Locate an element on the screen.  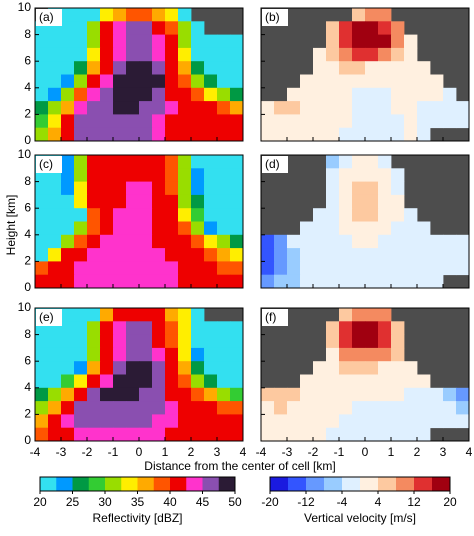
colorbar-tick-label: 20 is located at coordinates (450, 502).